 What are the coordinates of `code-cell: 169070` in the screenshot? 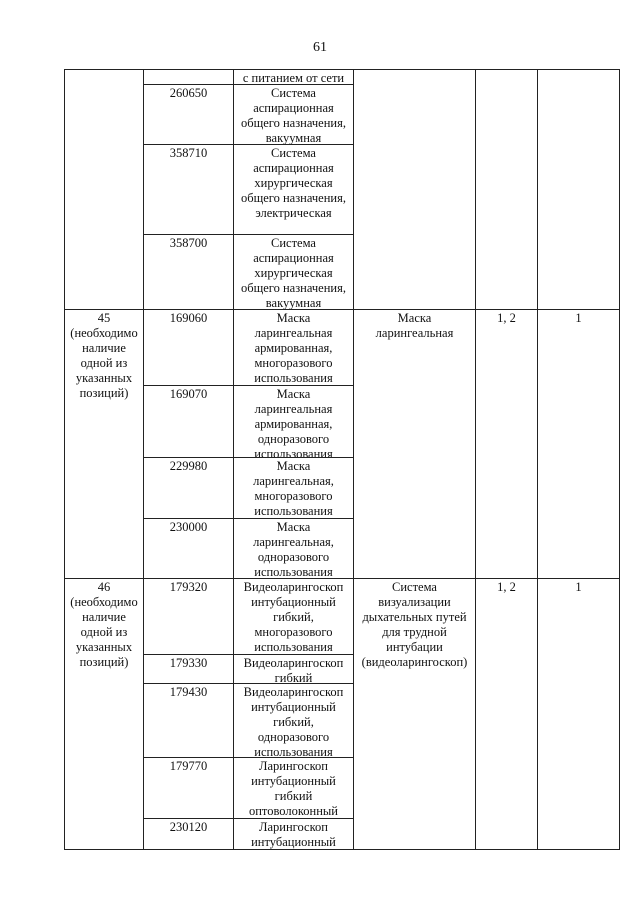 It's located at (188, 421).